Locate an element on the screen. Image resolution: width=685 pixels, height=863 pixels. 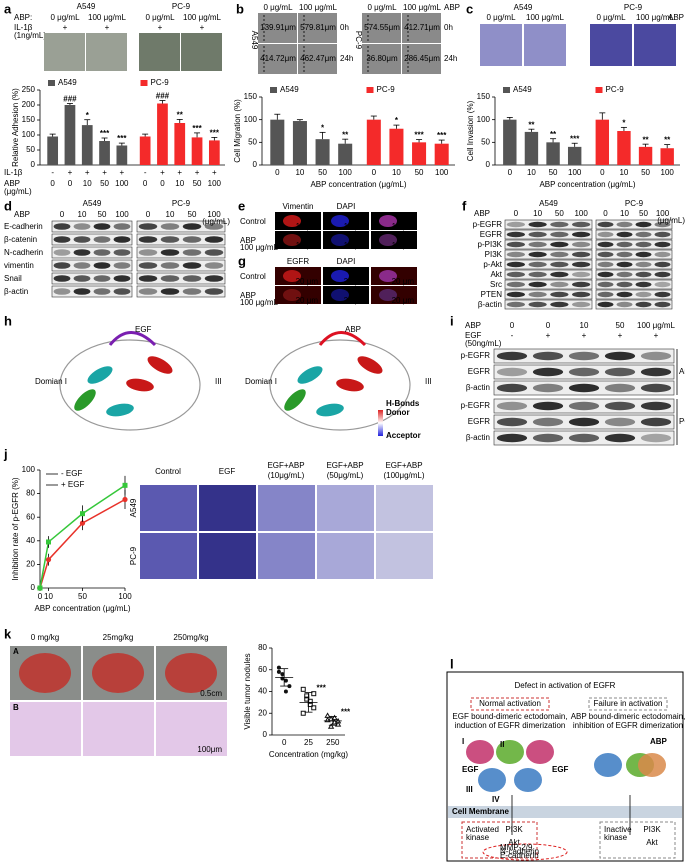
target-label: E-cadherin is located at coordinates (519, 855).